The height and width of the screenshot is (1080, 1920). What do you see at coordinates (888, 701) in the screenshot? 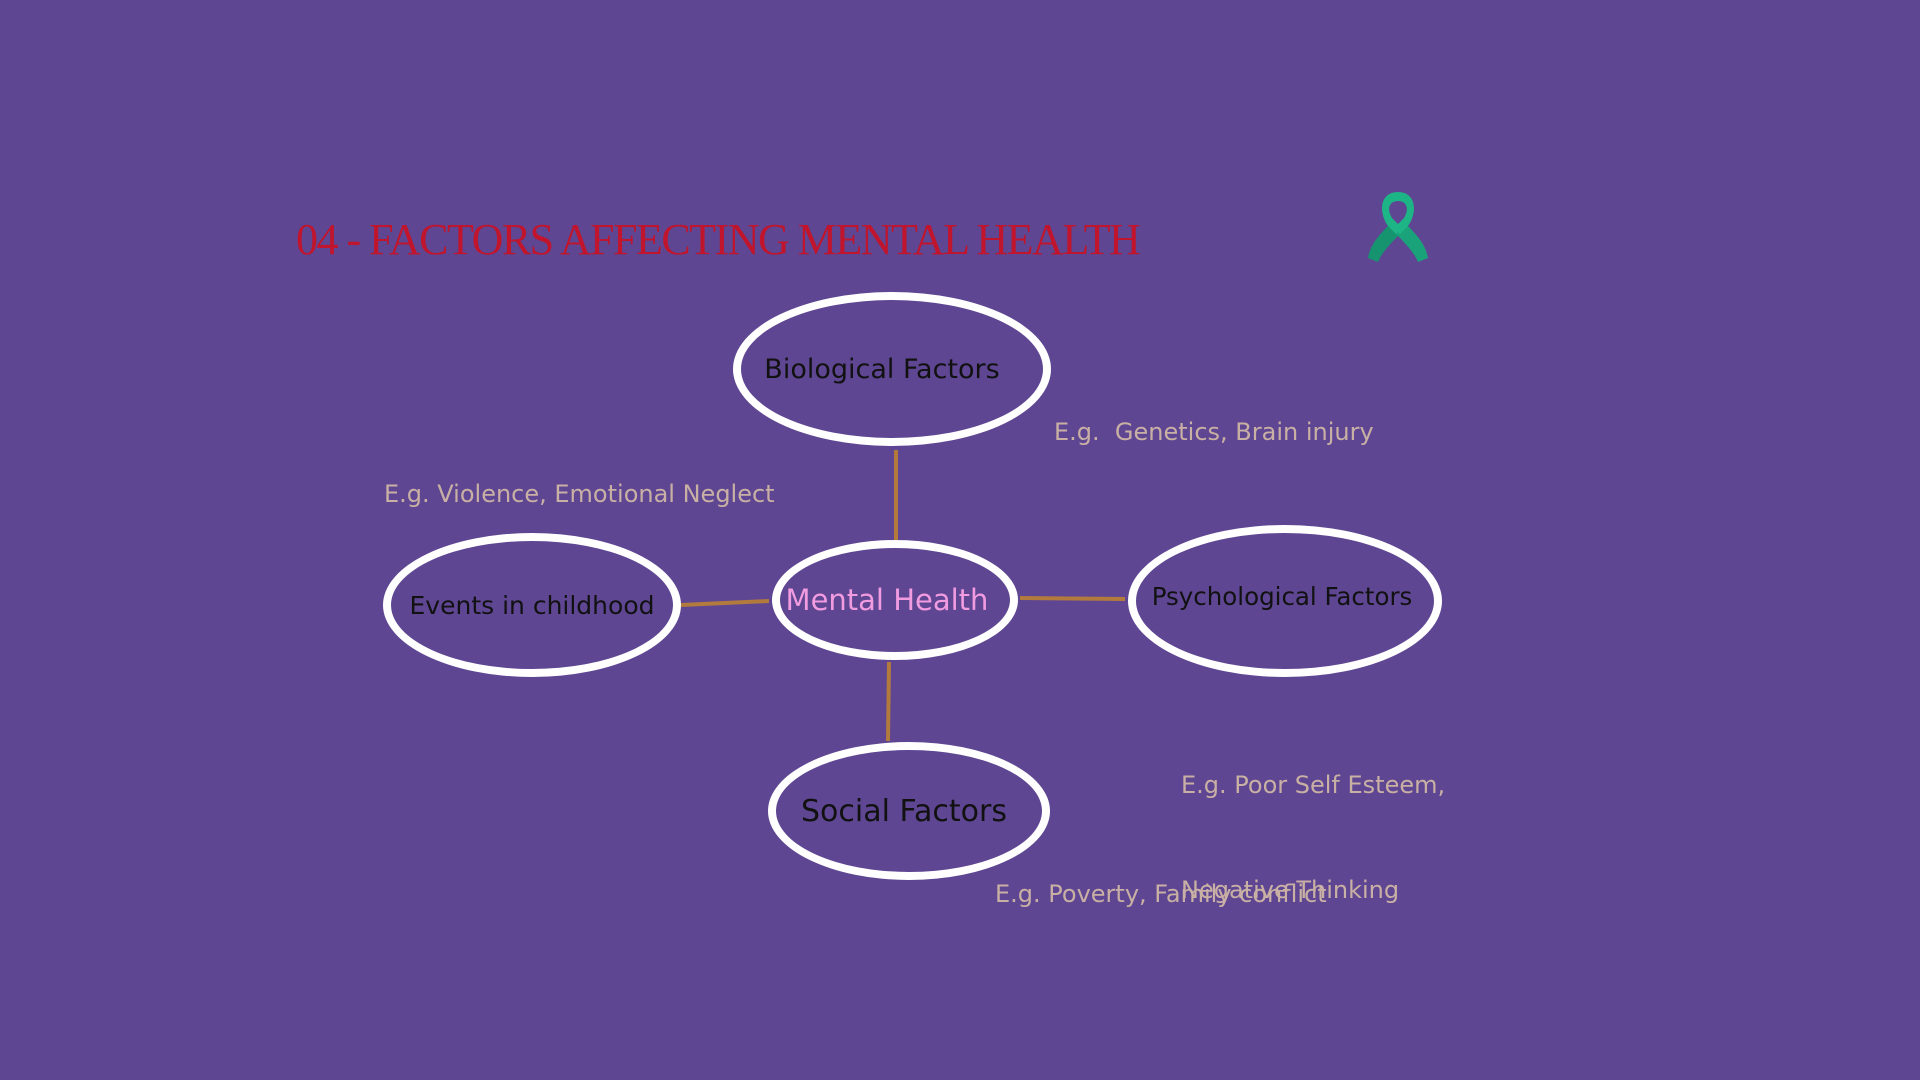
I see `connector-social` at bounding box center [888, 701].